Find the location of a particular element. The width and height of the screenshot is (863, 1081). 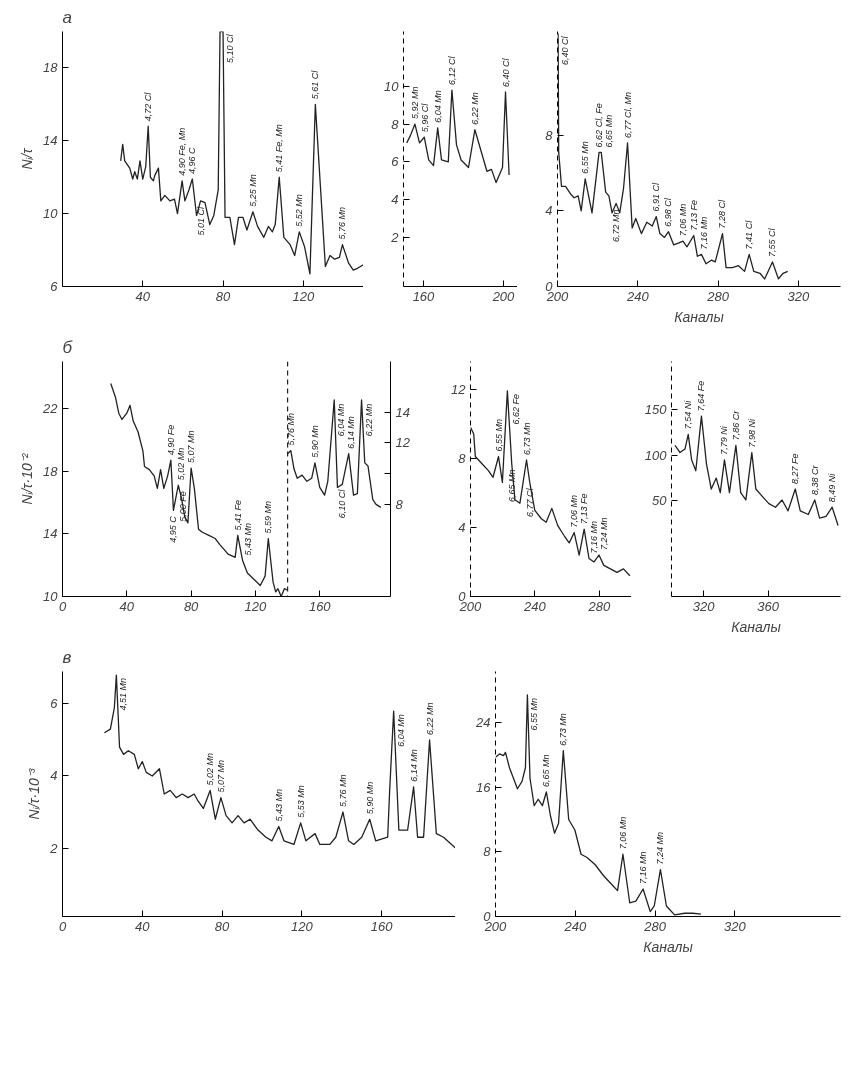

annotation: 6,12 Cl is located at coordinates (451, 70).